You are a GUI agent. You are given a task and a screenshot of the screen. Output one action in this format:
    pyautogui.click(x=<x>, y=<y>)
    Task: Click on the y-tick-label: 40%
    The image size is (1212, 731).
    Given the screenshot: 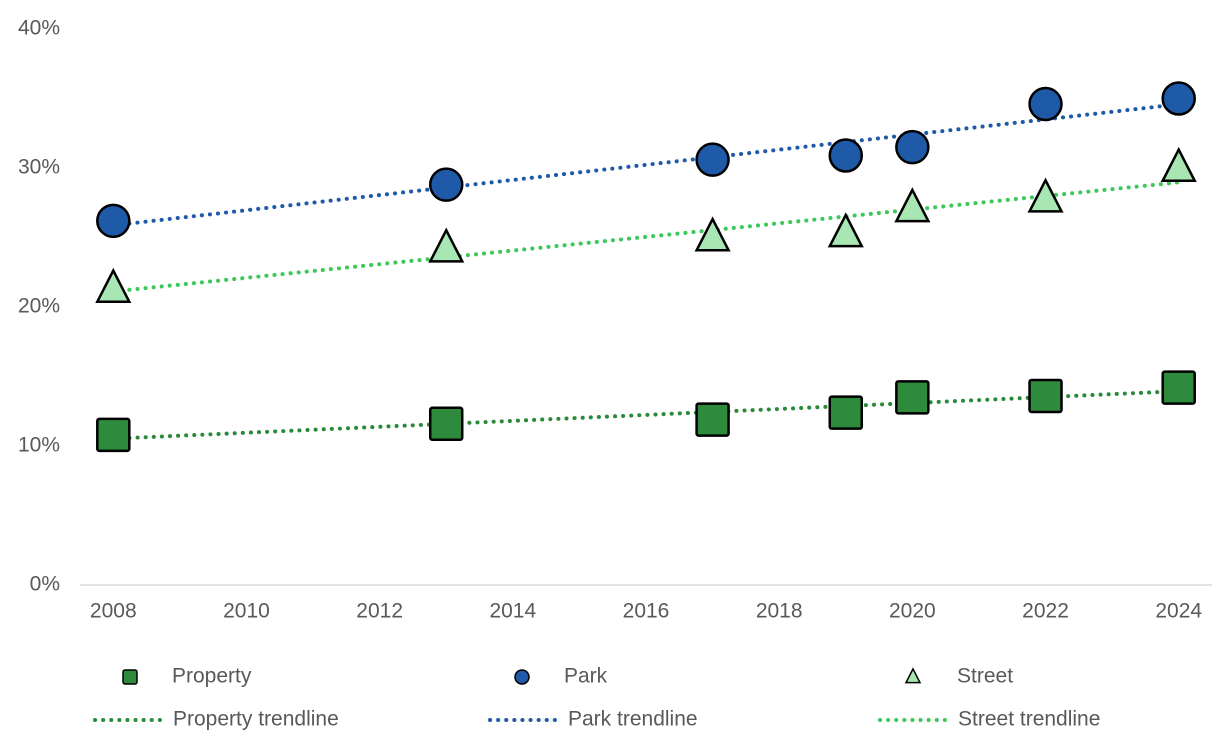 What is the action you would take?
    pyautogui.click(x=39, y=28)
    